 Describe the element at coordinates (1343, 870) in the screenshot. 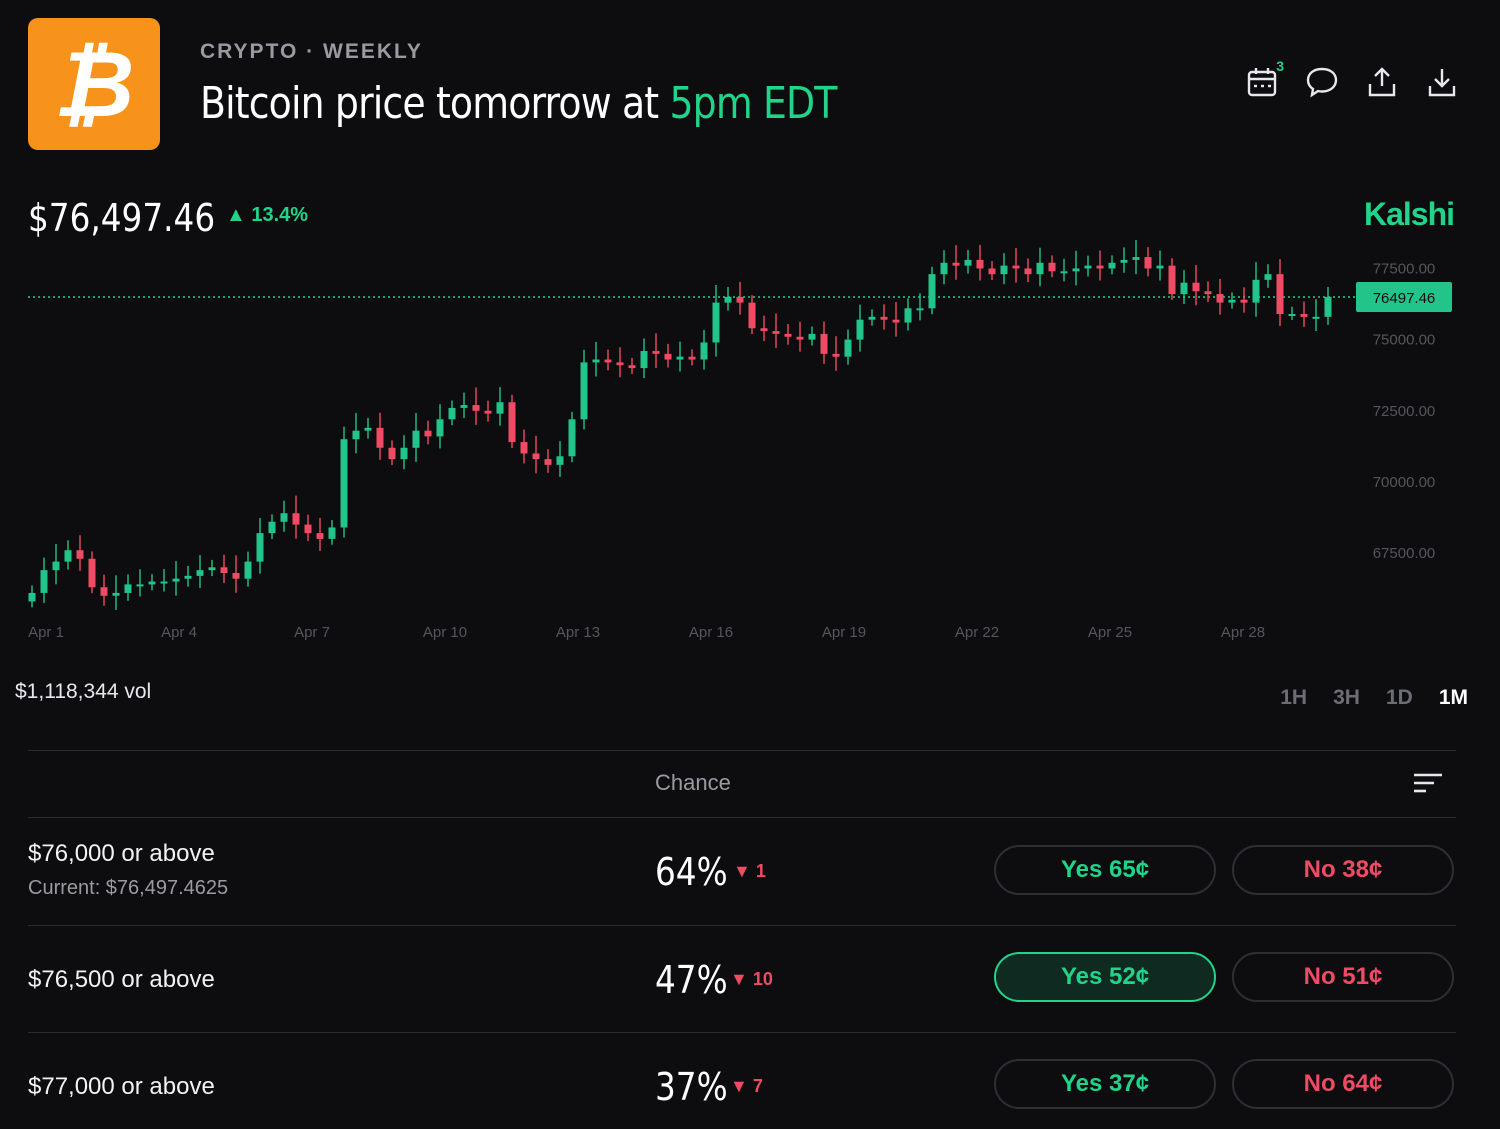

I see `no-button: No 38¢` at that location.